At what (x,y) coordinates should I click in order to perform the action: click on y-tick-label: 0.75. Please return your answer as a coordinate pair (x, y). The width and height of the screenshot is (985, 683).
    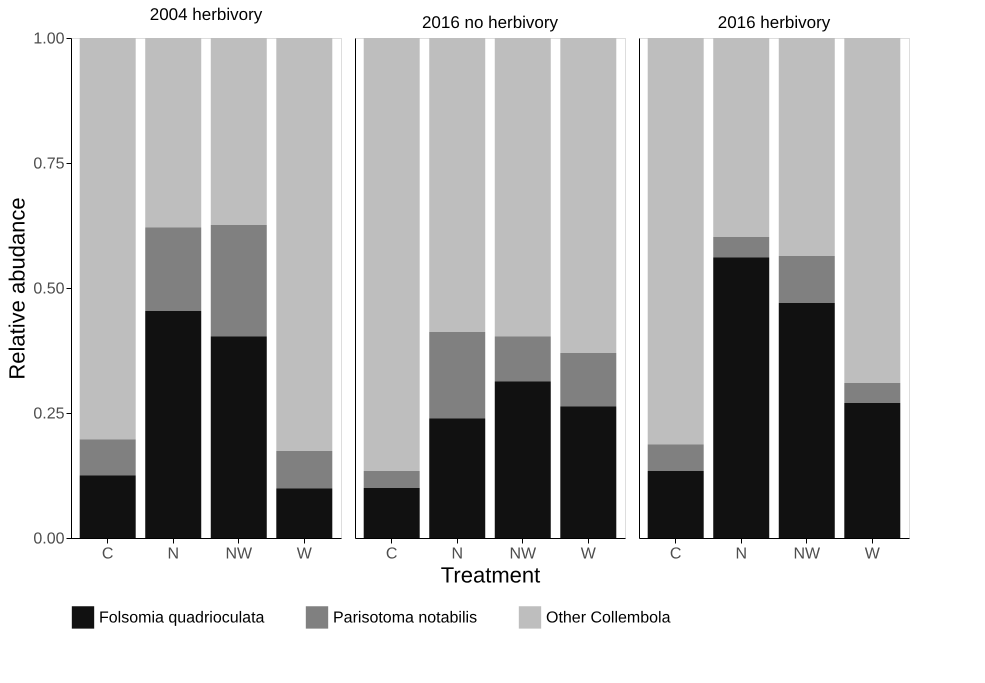
    Looking at the image, I should click on (49, 164).